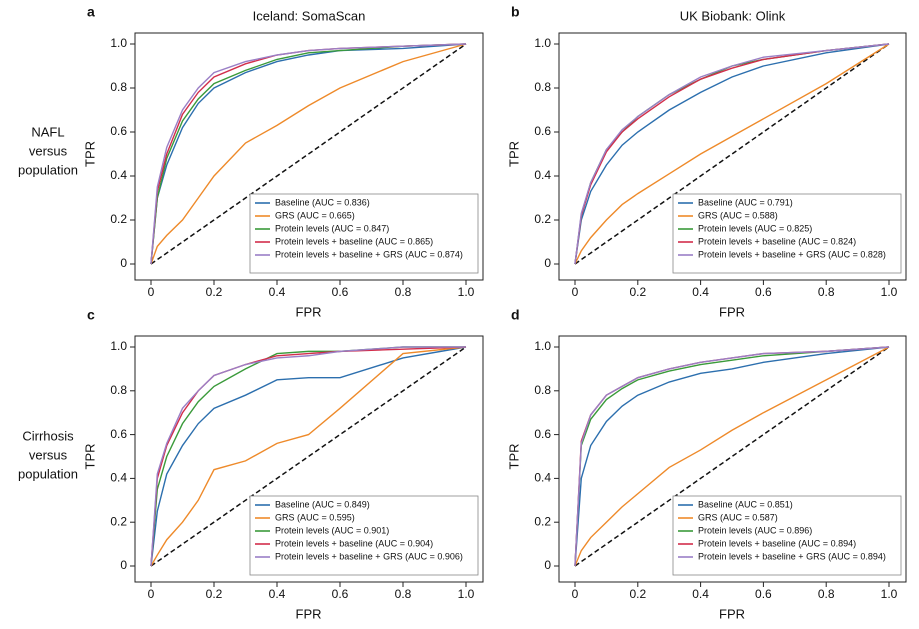 This screenshot has height=629, width=919. I want to click on panel-letter: c, so click(91, 315).